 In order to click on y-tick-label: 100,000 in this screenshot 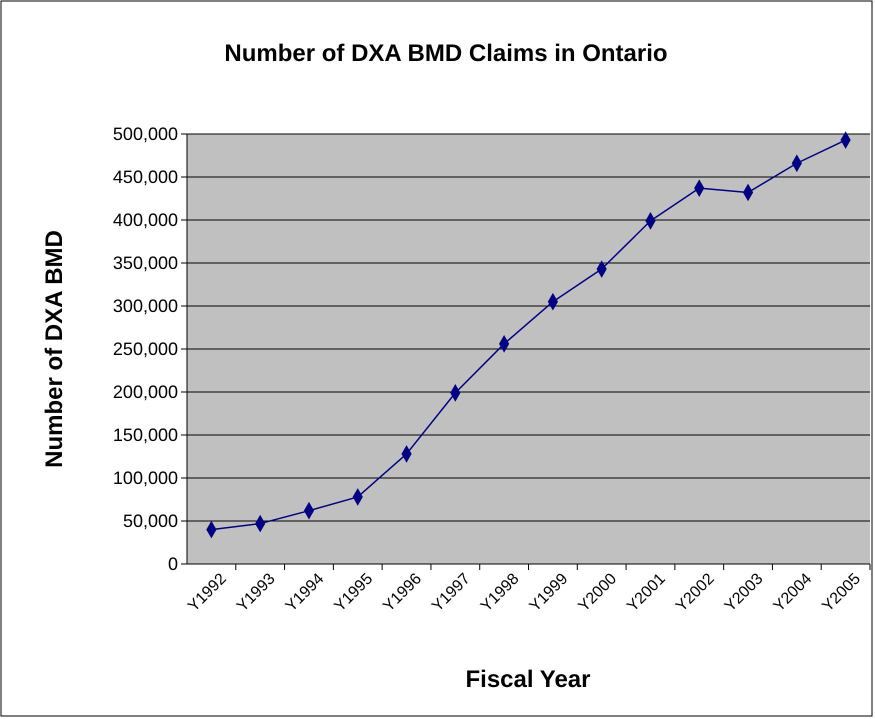, I will do `click(145, 478)`.